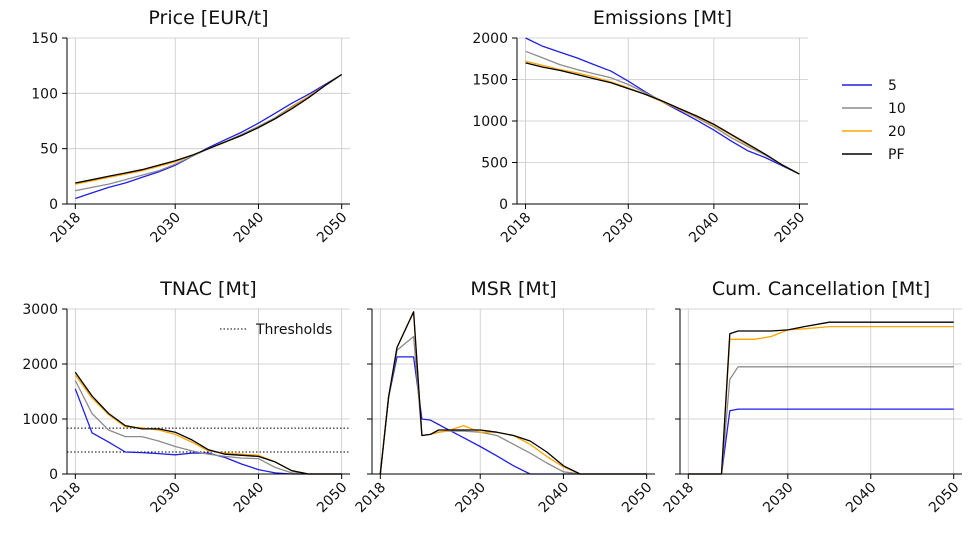  What do you see at coordinates (44, 39) in the screenshot?
I see `y-tick-label: 150` at bounding box center [44, 39].